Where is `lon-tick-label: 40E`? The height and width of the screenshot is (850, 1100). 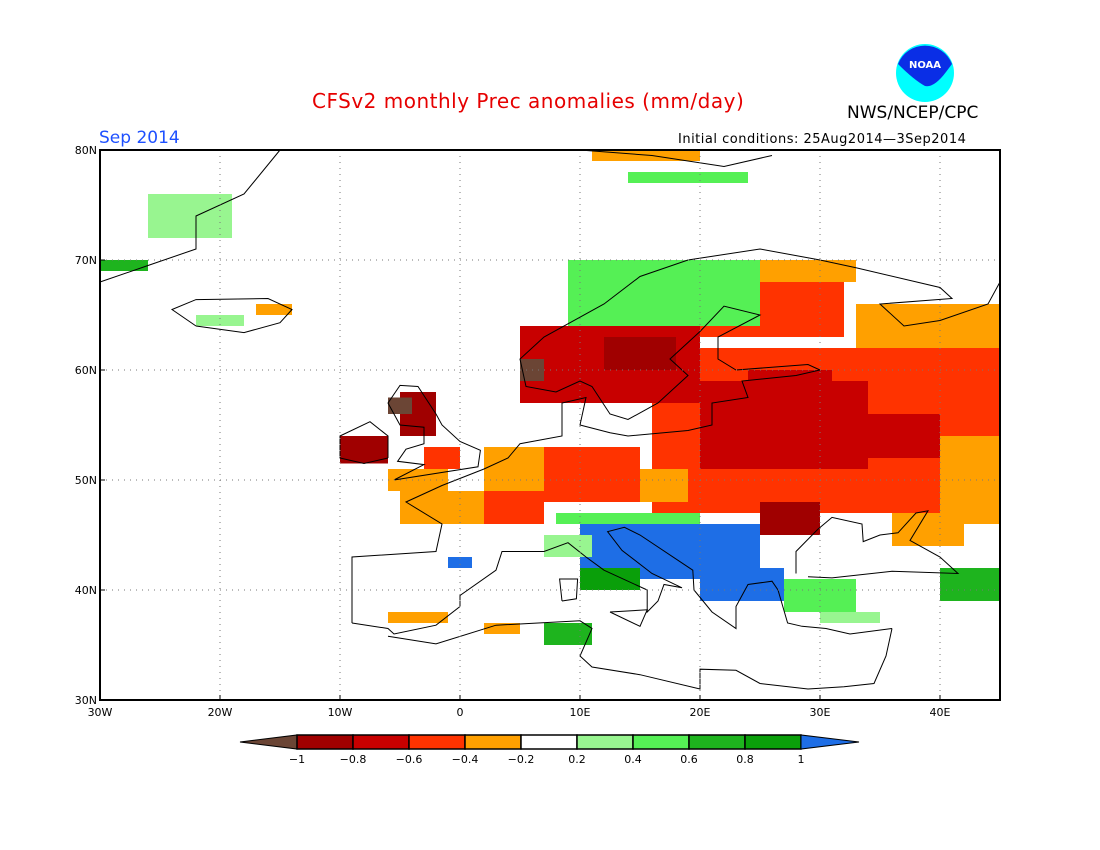 lon-tick-label: 40E is located at coordinates (940, 712).